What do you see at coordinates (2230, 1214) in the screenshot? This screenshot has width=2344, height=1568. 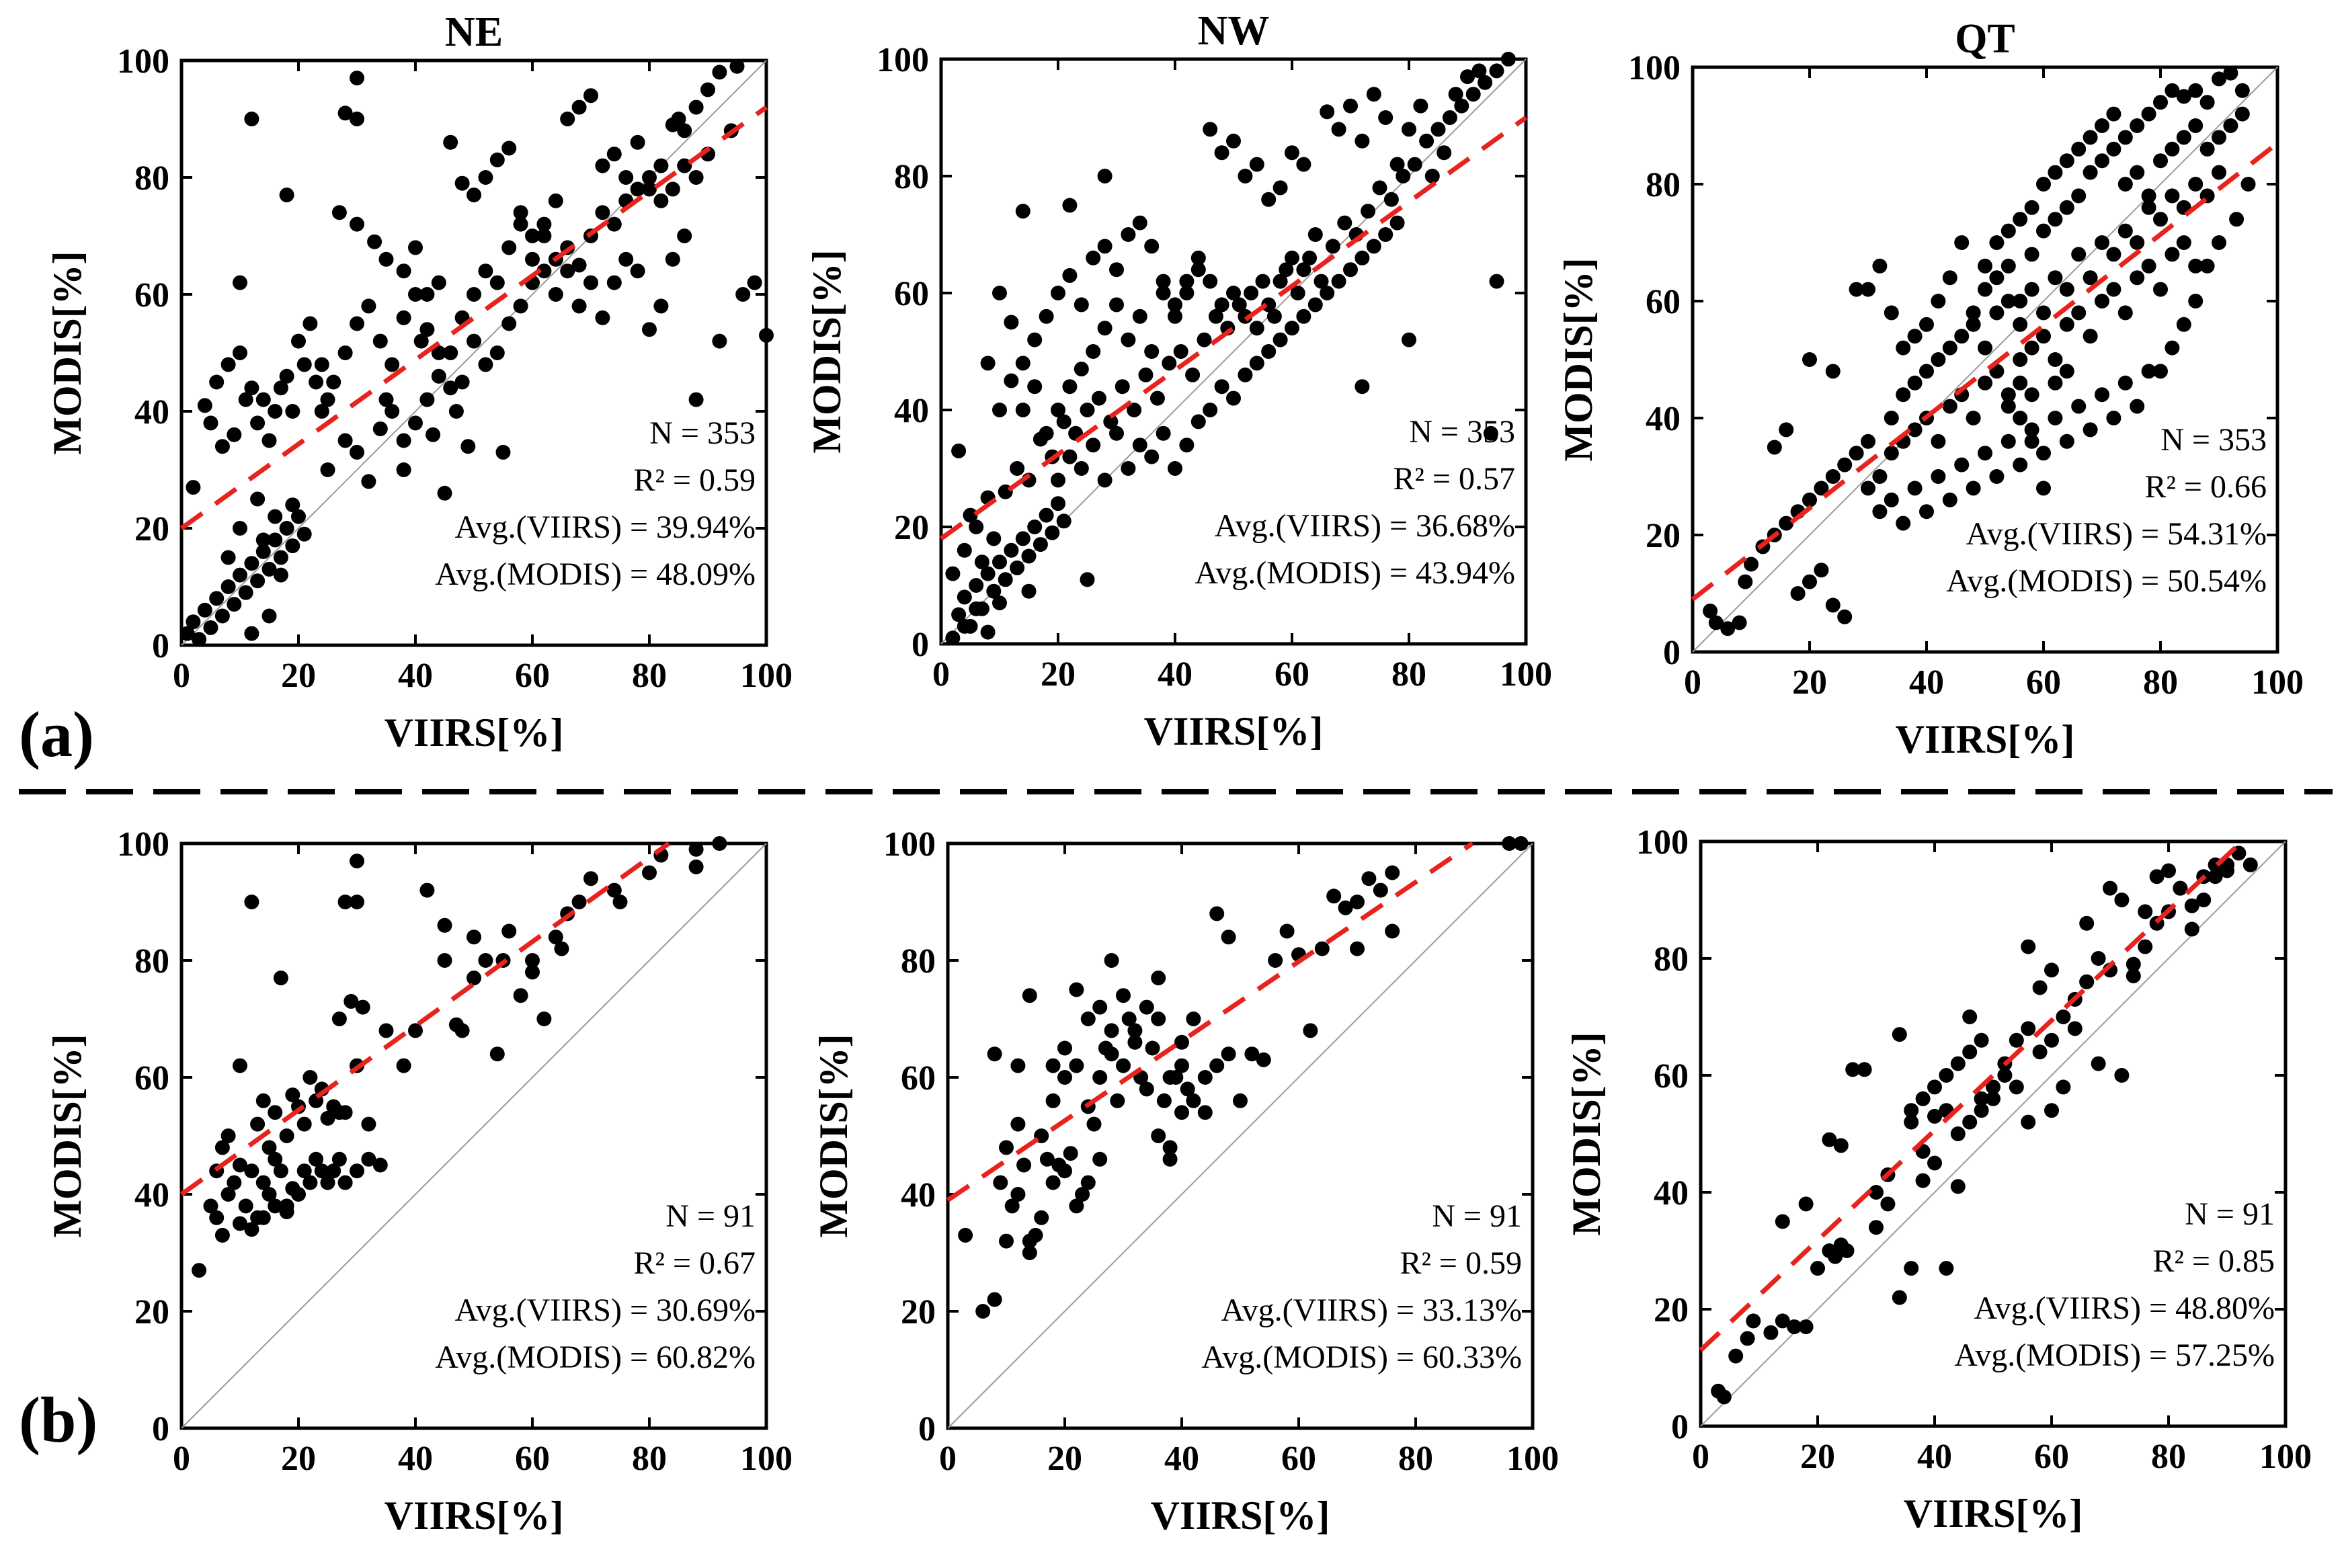 I see `stats-line: N = 91` at bounding box center [2230, 1214].